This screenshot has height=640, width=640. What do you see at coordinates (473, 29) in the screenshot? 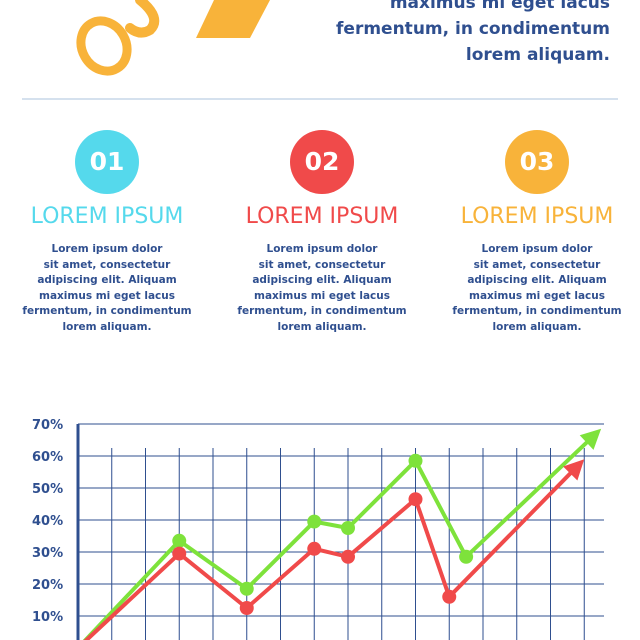
I see `hero-text-line: fermentum, in condimentum` at bounding box center [473, 29].